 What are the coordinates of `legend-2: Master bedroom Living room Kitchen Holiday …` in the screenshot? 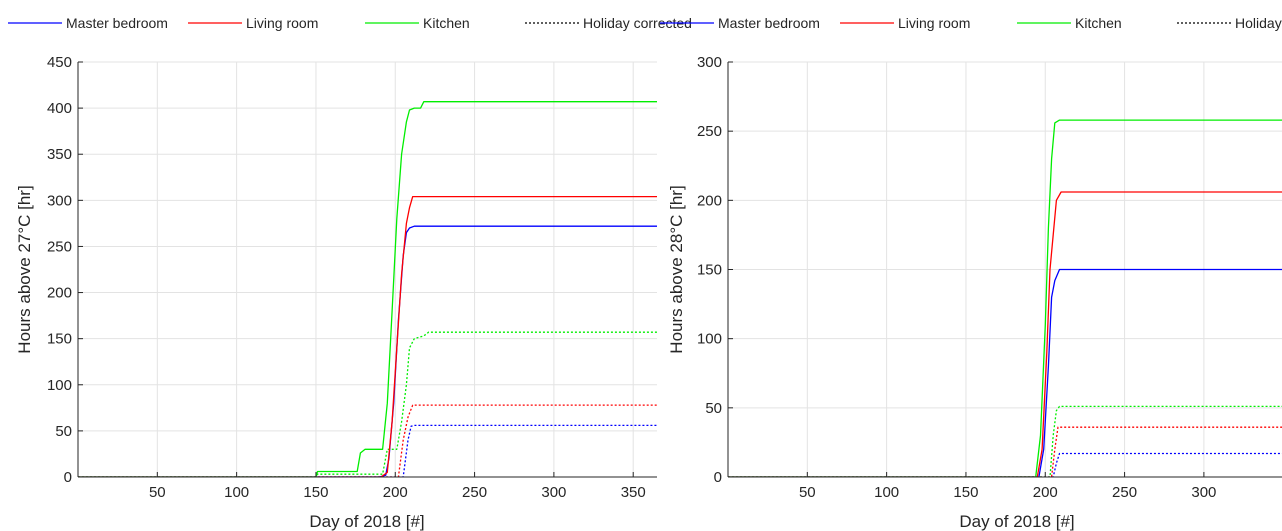 It's located at (971, 23).